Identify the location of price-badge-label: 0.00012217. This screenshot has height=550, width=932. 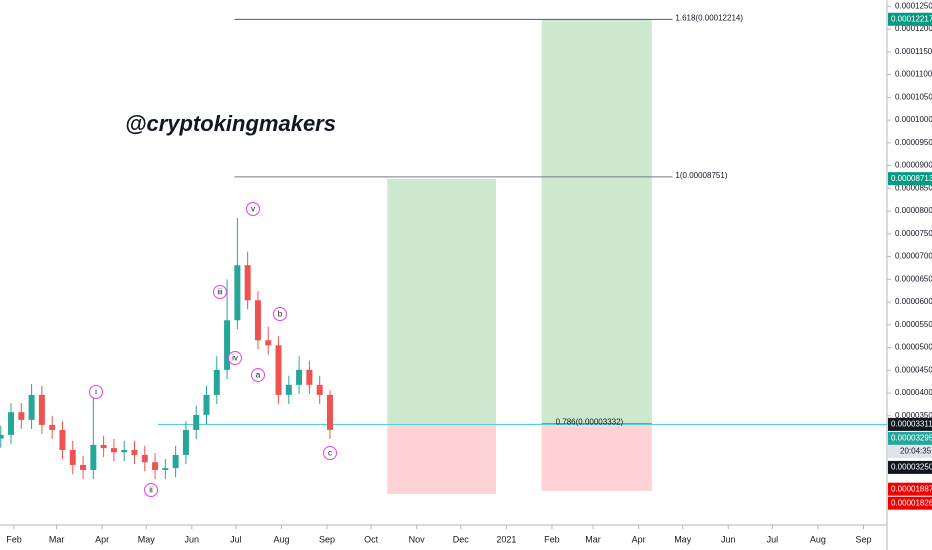
(911, 18).